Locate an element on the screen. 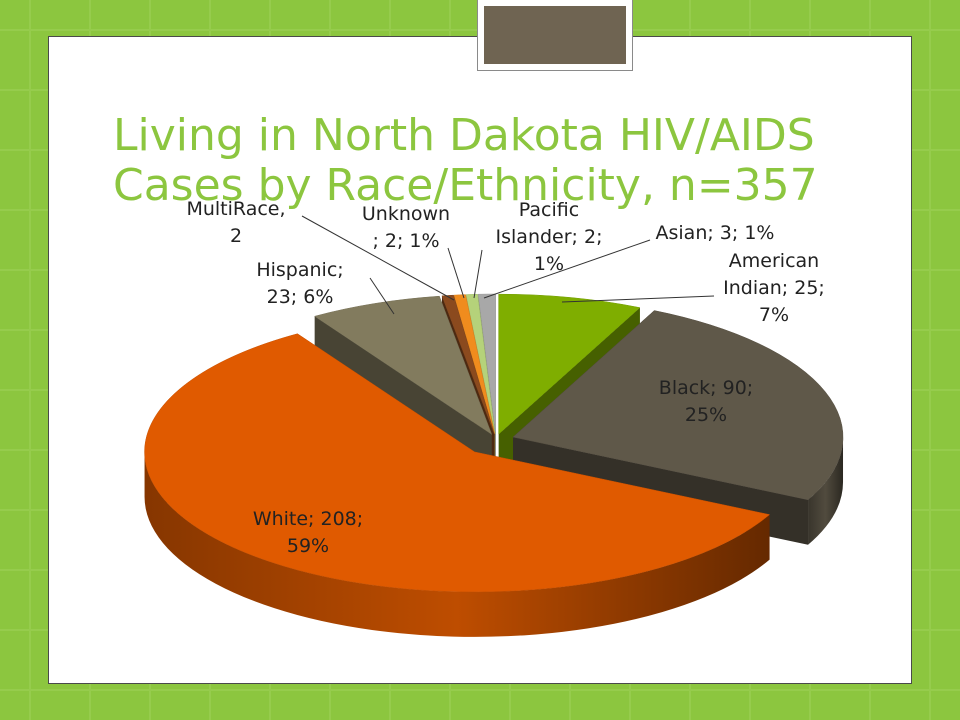 Image resolution: width=960 pixels, height=720 pixels. data-label-multirace: MultiRace, 2 is located at coordinates (235, 222).